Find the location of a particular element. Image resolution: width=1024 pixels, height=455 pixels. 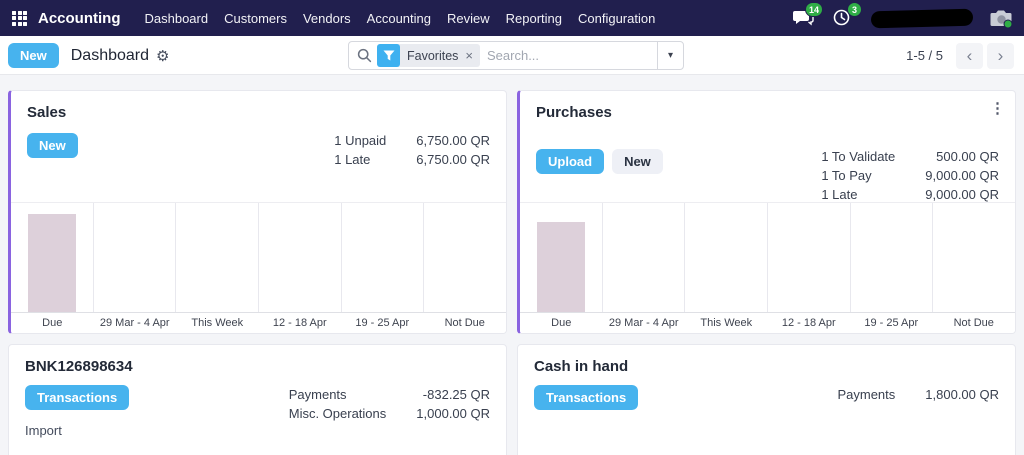

stat-row: Payments 1,800.00 QR is located at coordinates (918, 394).